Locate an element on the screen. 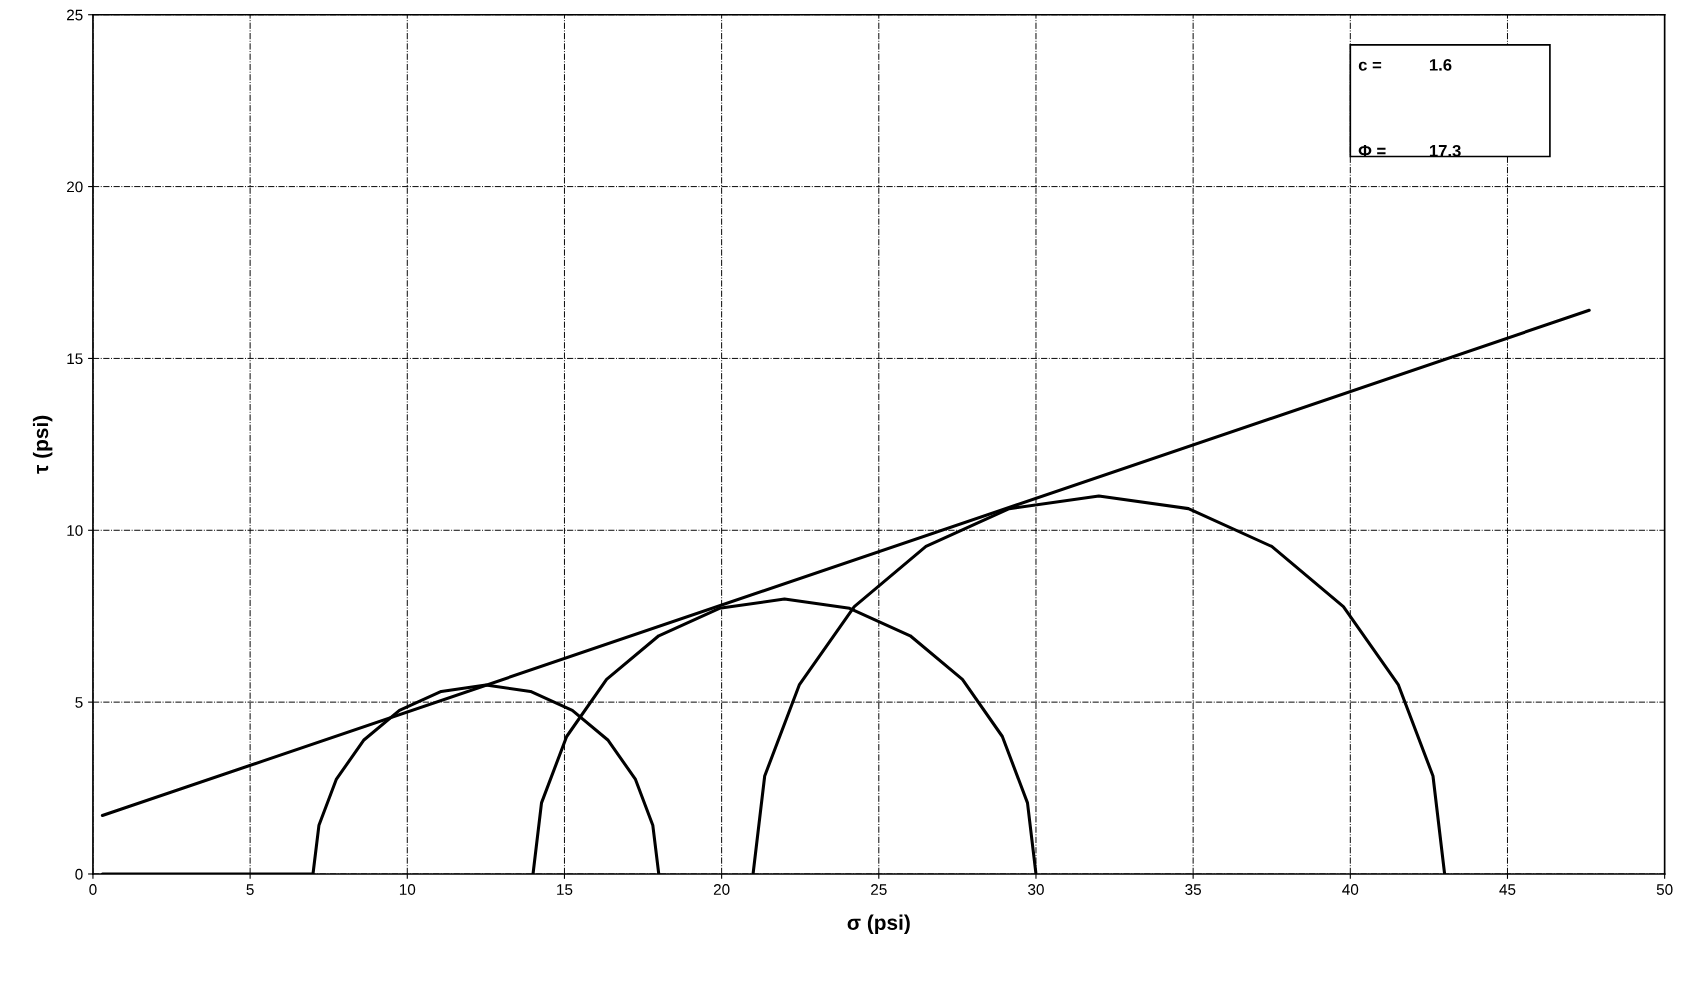 The width and height of the screenshot is (1690, 982). y-tick-label: 5 is located at coordinates (79, 702).